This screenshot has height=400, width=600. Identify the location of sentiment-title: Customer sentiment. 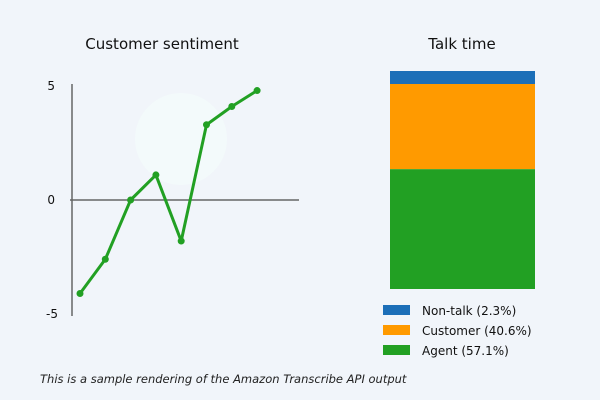
(162, 44).